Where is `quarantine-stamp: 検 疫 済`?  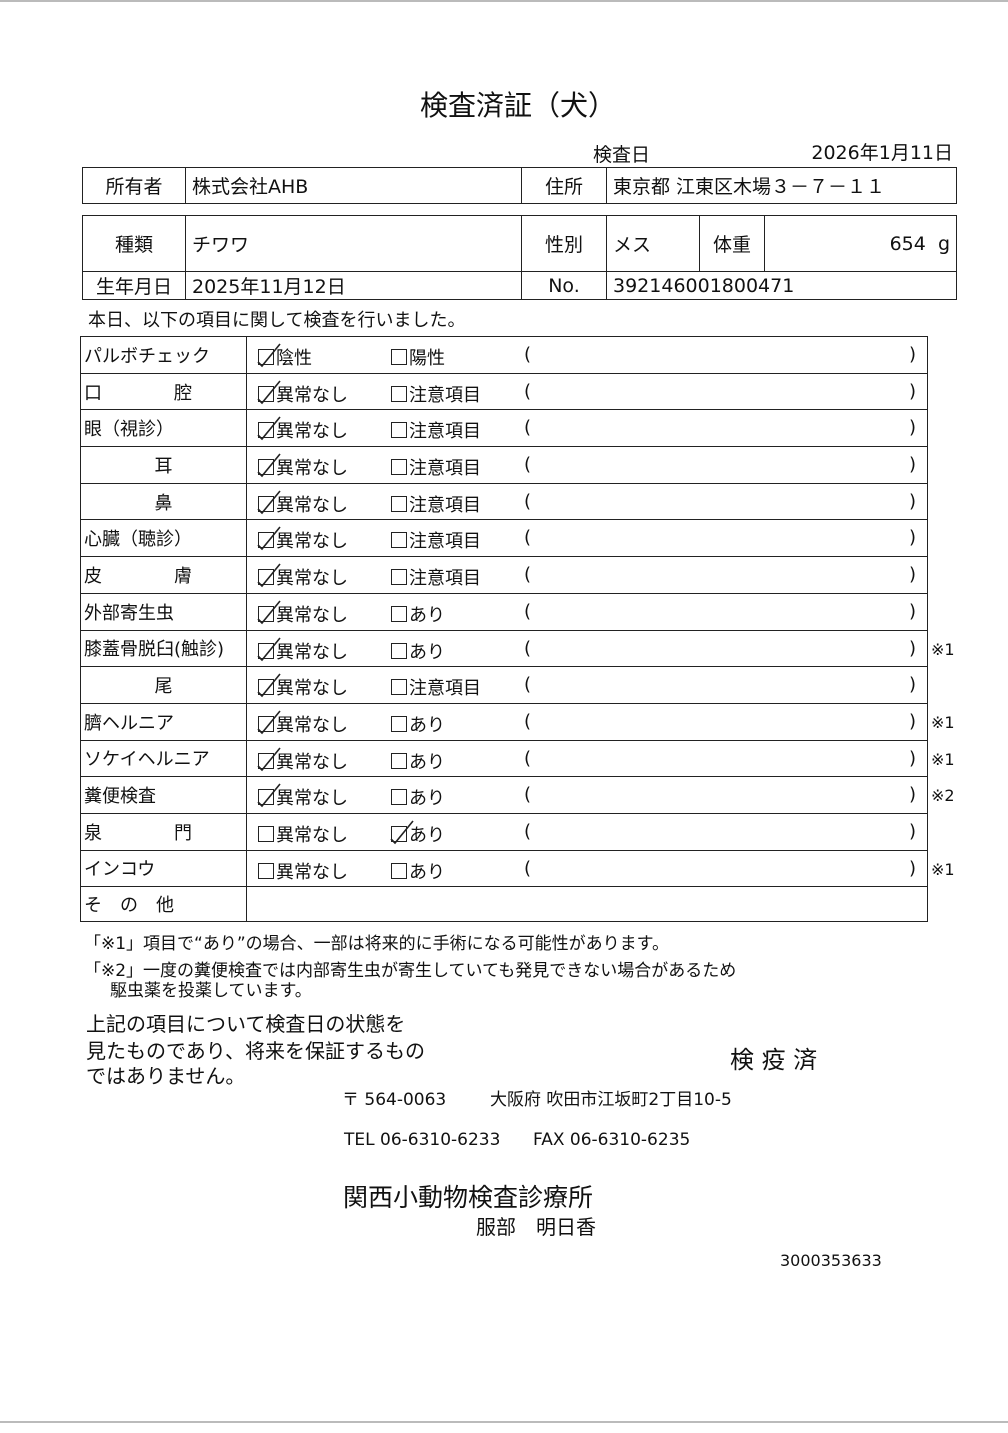 quarantine-stamp: 検 疫 済 is located at coordinates (774, 1060).